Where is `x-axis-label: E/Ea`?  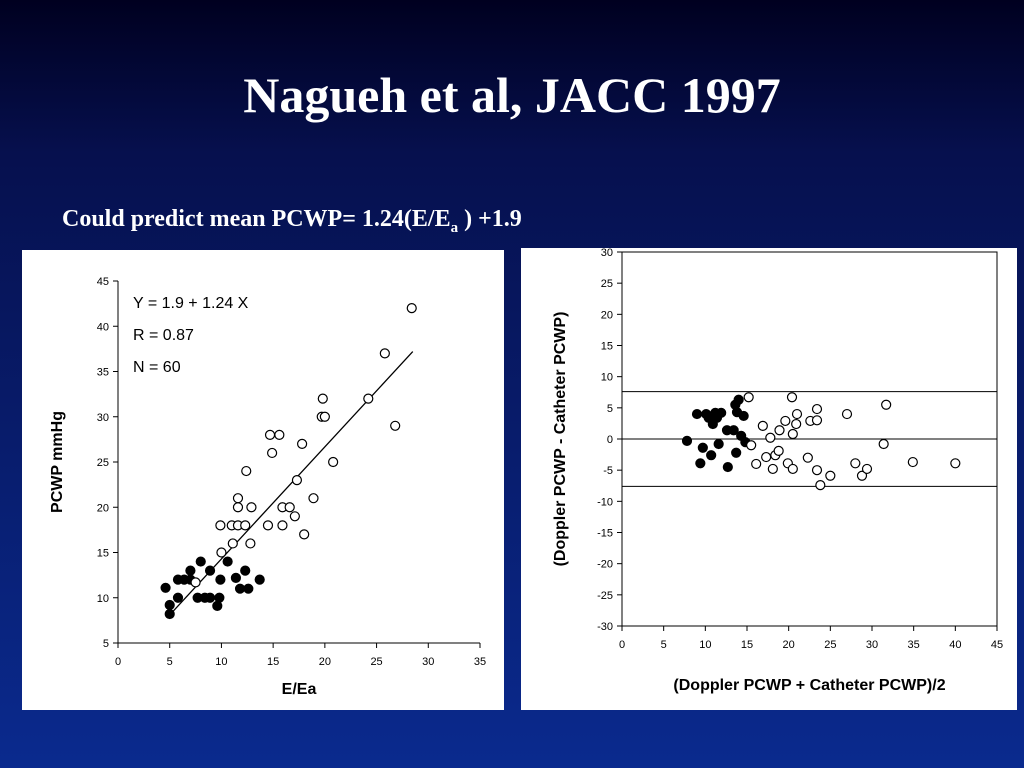
x-axis-label: E/Ea is located at coordinates (299, 689).